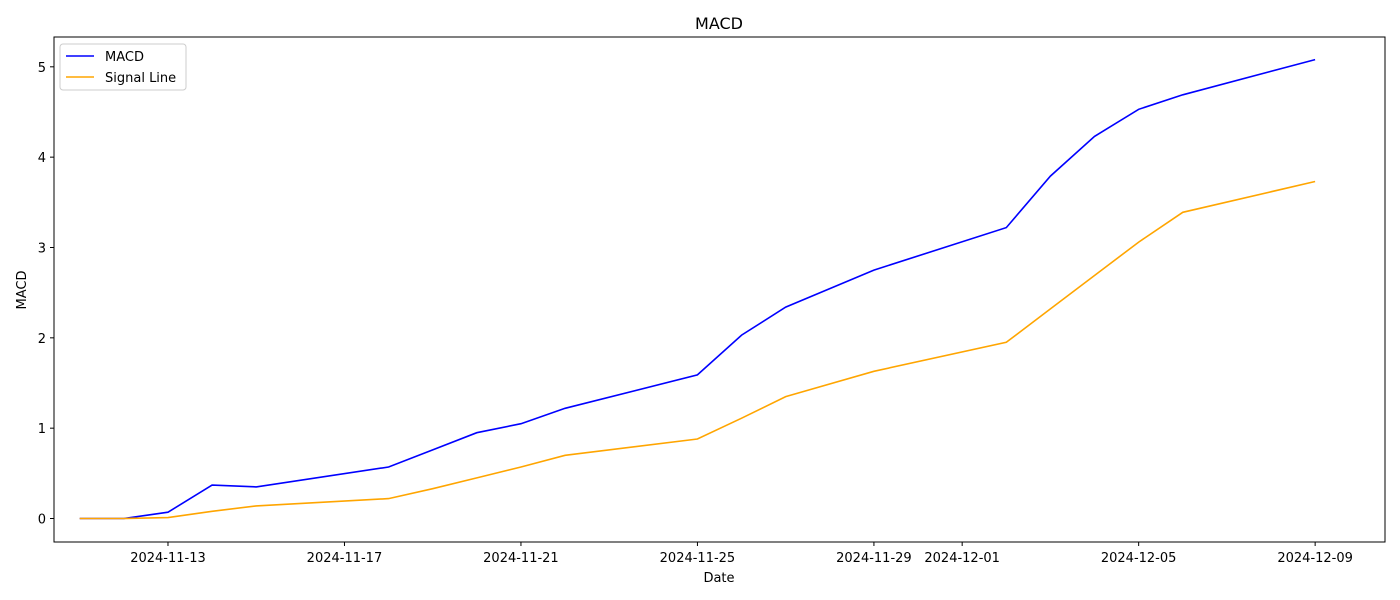 Image resolution: width=1400 pixels, height=600 pixels. What do you see at coordinates (698, 558) in the screenshot?
I see `x-tick-label: 2024-11-25` at bounding box center [698, 558].